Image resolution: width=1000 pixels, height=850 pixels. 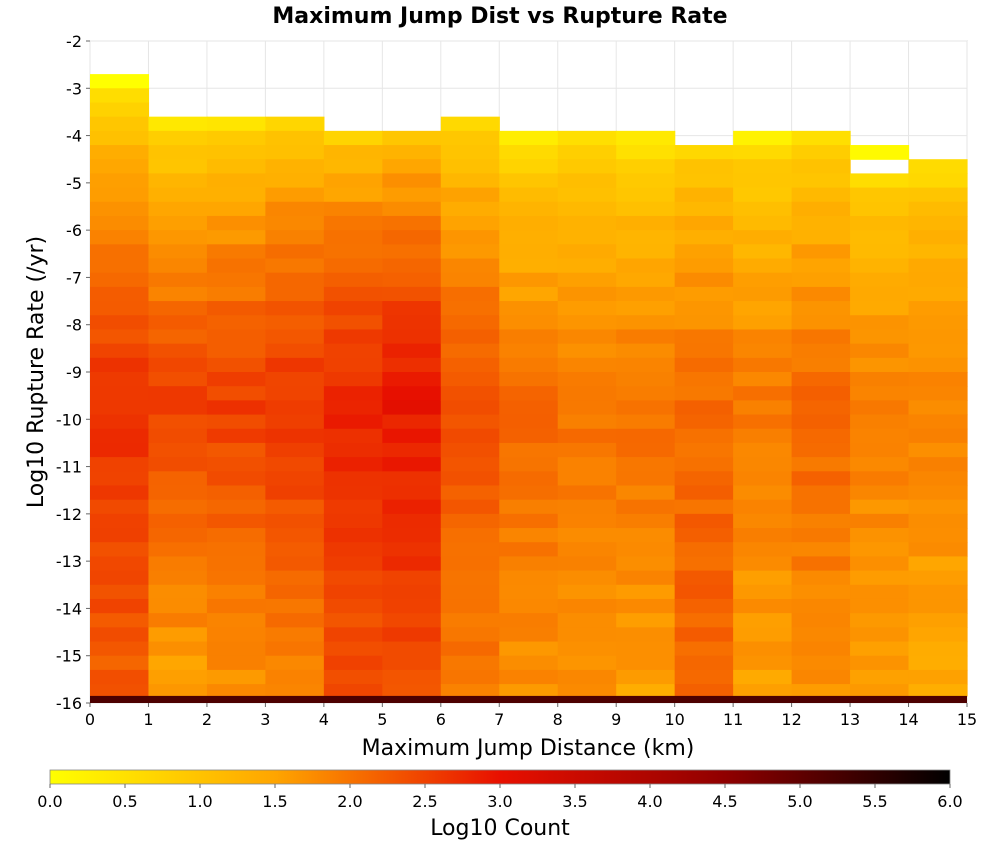 I want to click on y-axis-title: Log10 Rupture Rate (/yr), so click(x=36, y=372).